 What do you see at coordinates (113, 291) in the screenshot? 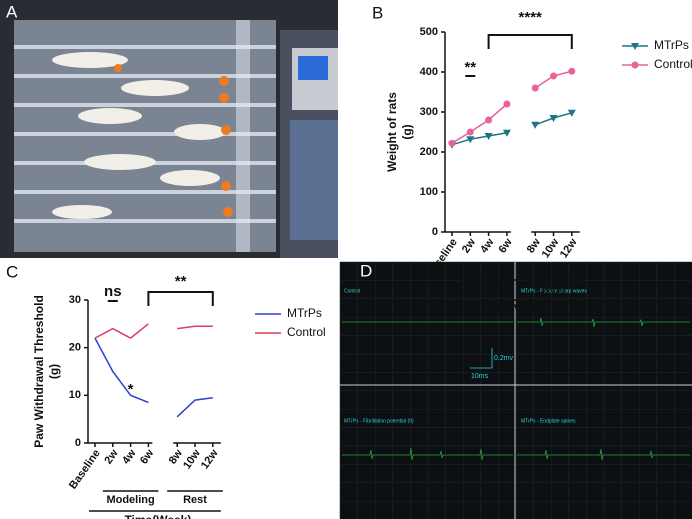
I see `sig-label: ns` at bounding box center [113, 291].